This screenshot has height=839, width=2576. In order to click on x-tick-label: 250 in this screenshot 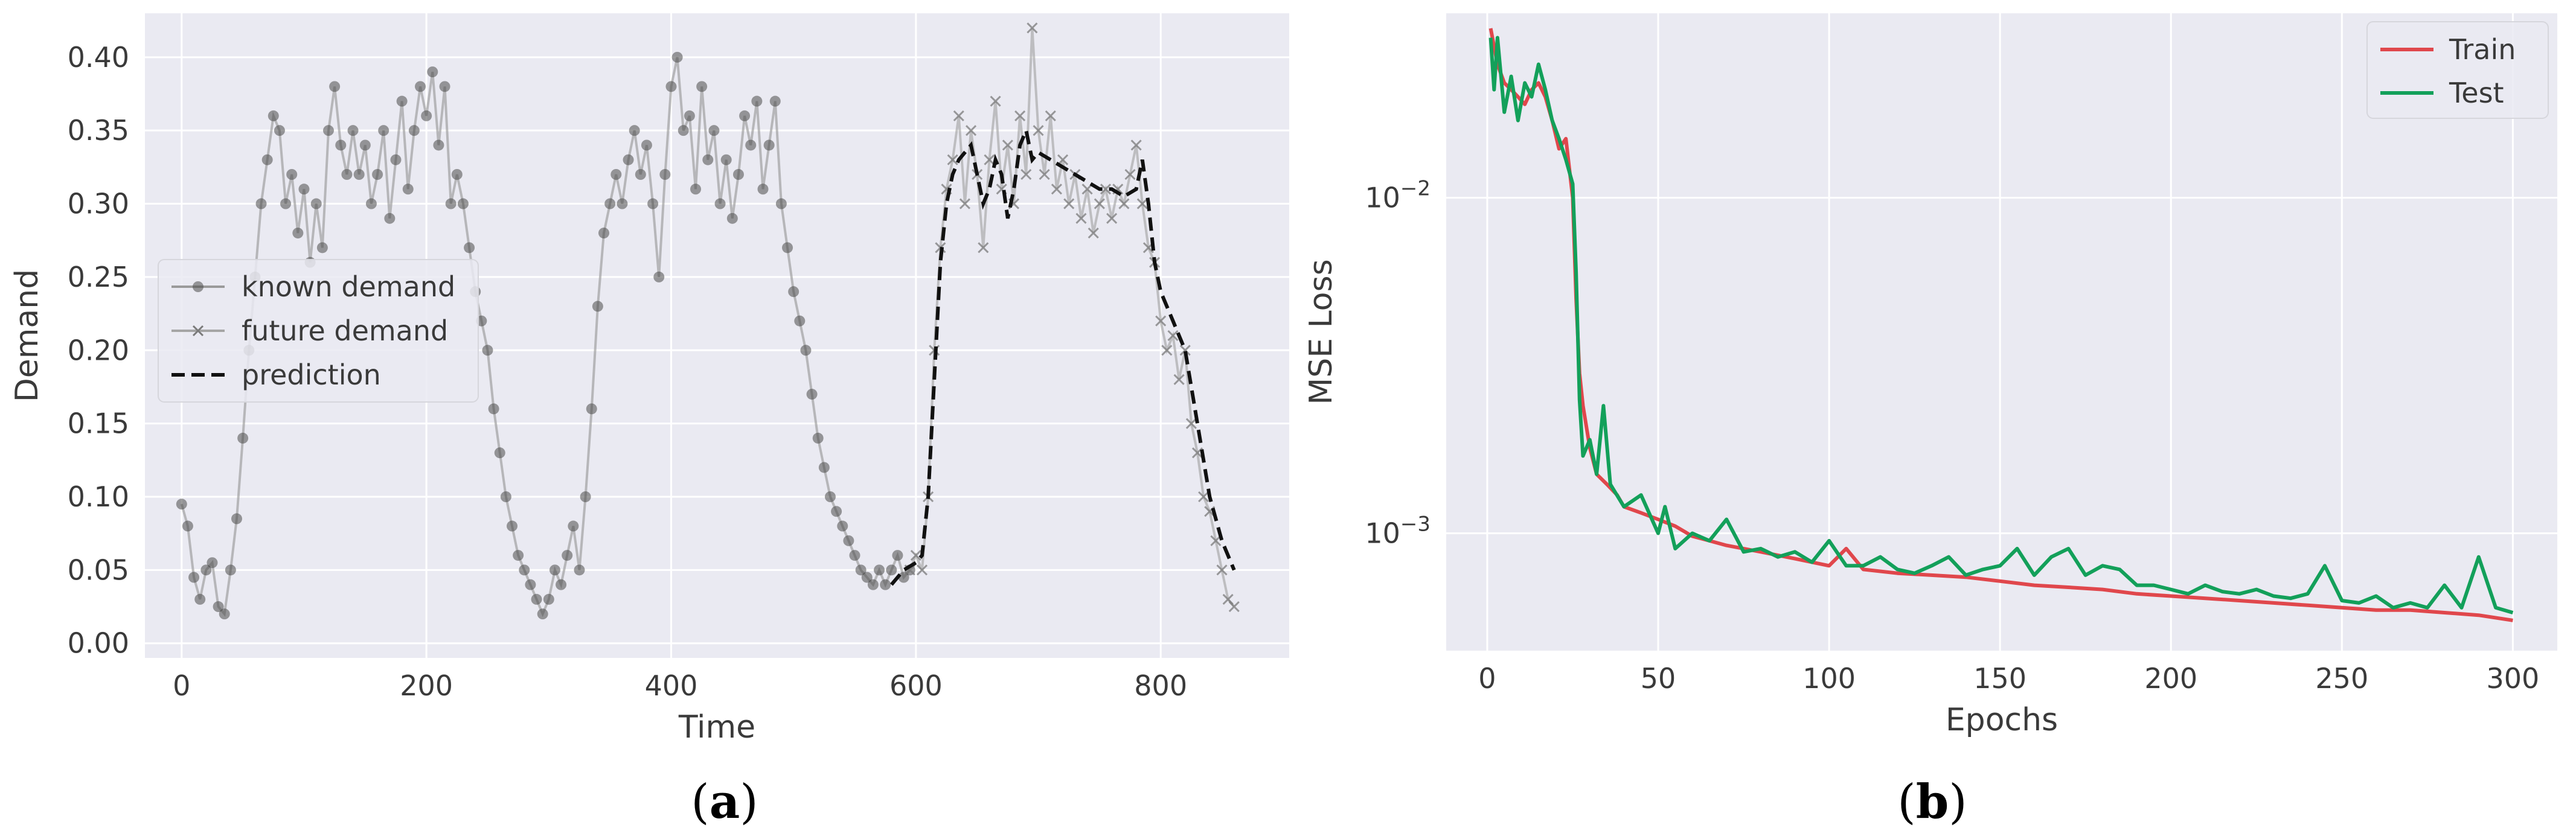, I will do `click(2341, 678)`.